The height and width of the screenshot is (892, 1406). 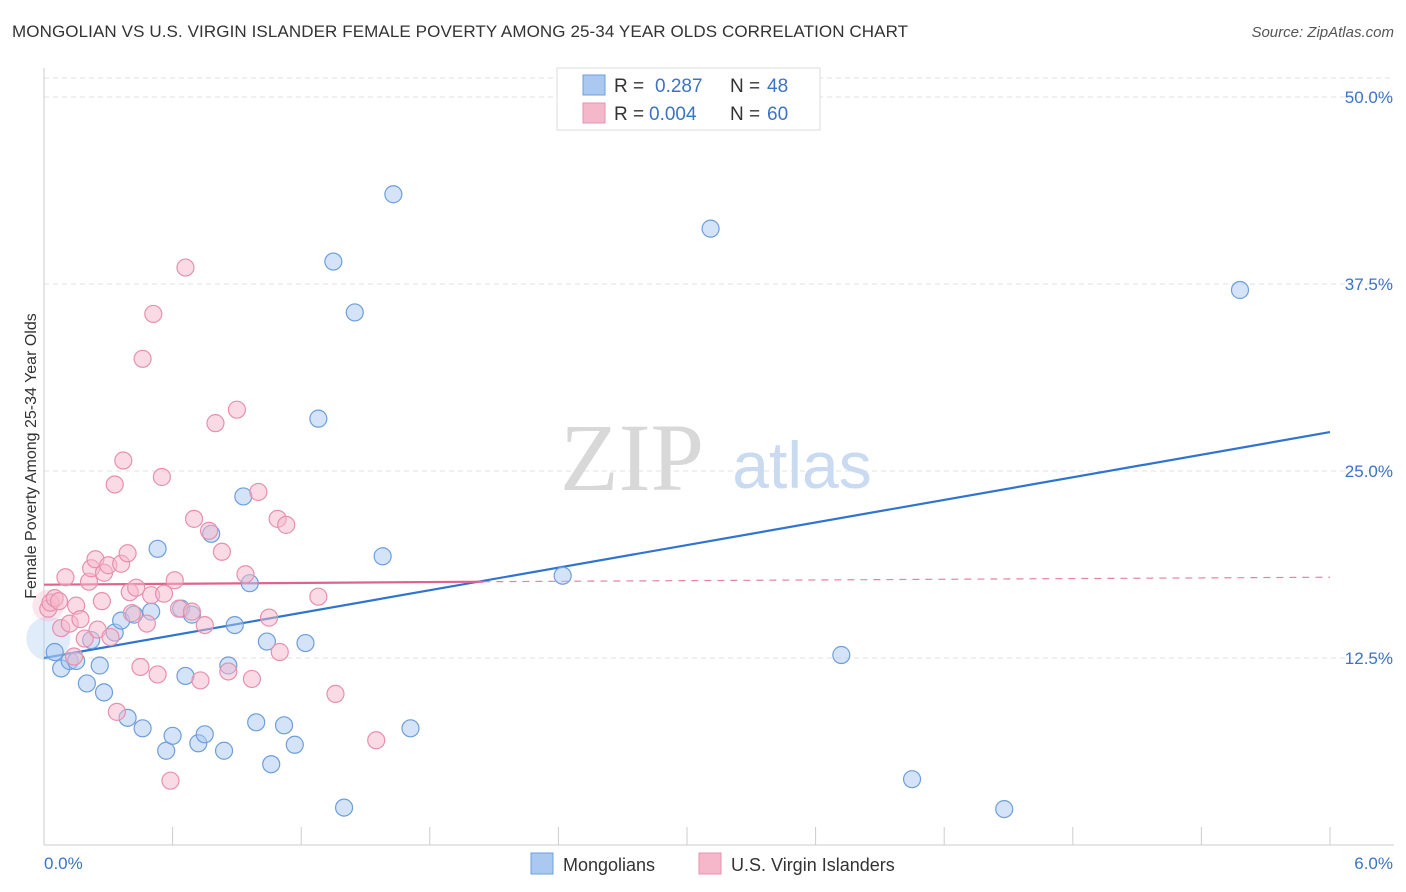 What do you see at coordinates (801, 465) in the screenshot?
I see `watermark-atlas: atlas` at bounding box center [801, 465].